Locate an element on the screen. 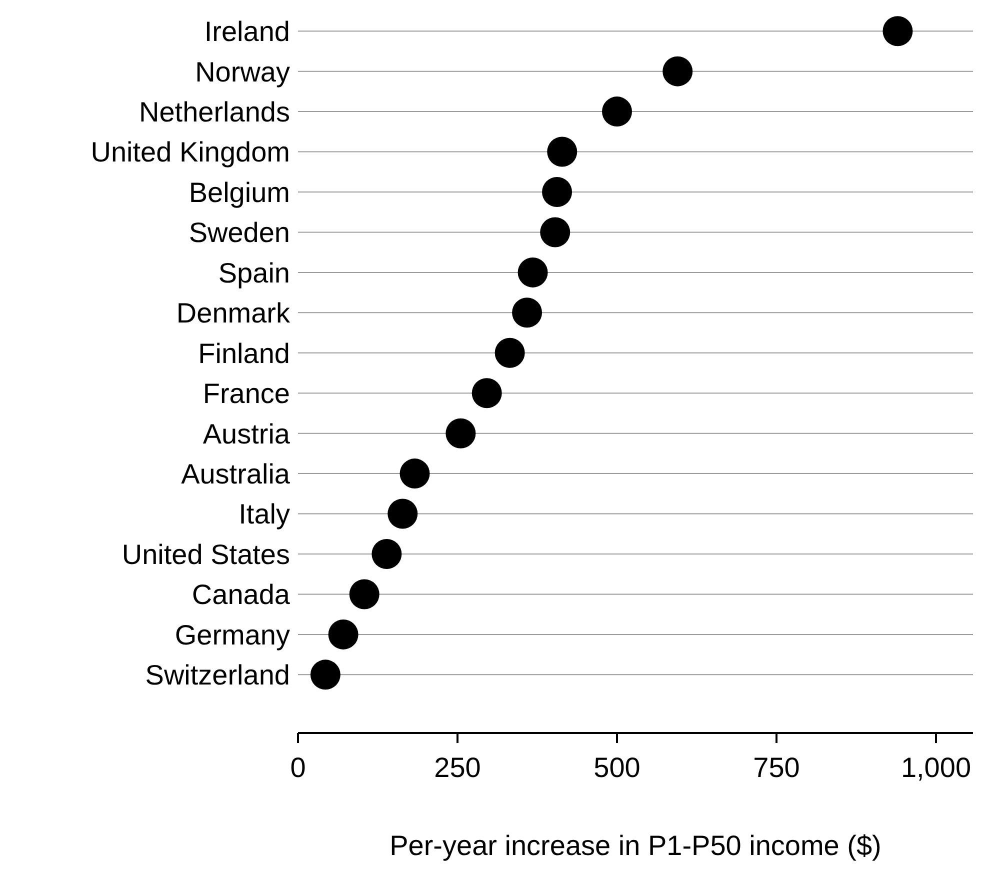  x-tick-label: 750 is located at coordinates (776, 767).